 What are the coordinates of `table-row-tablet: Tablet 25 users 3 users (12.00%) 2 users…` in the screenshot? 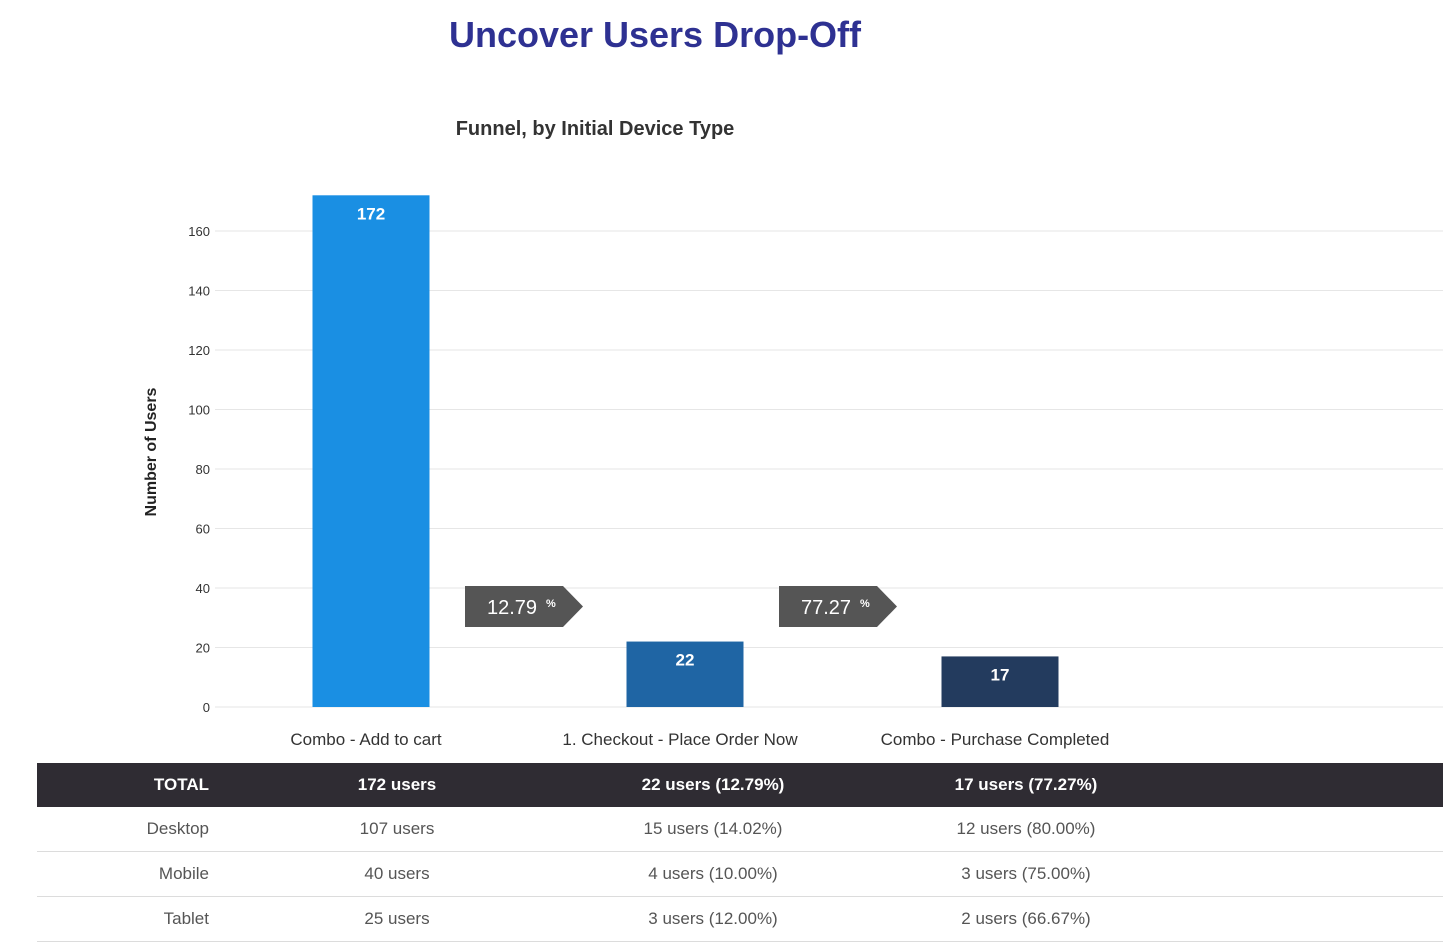 It's located at (740, 919).